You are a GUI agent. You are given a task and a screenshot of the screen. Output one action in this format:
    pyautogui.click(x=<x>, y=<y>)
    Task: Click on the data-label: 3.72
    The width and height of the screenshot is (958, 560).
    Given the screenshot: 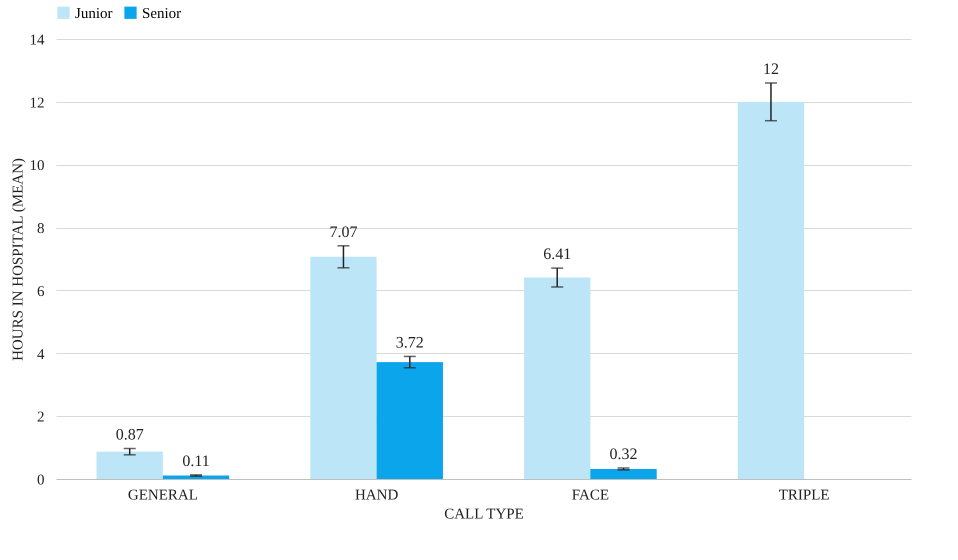 What is the action you would take?
    pyautogui.click(x=410, y=343)
    